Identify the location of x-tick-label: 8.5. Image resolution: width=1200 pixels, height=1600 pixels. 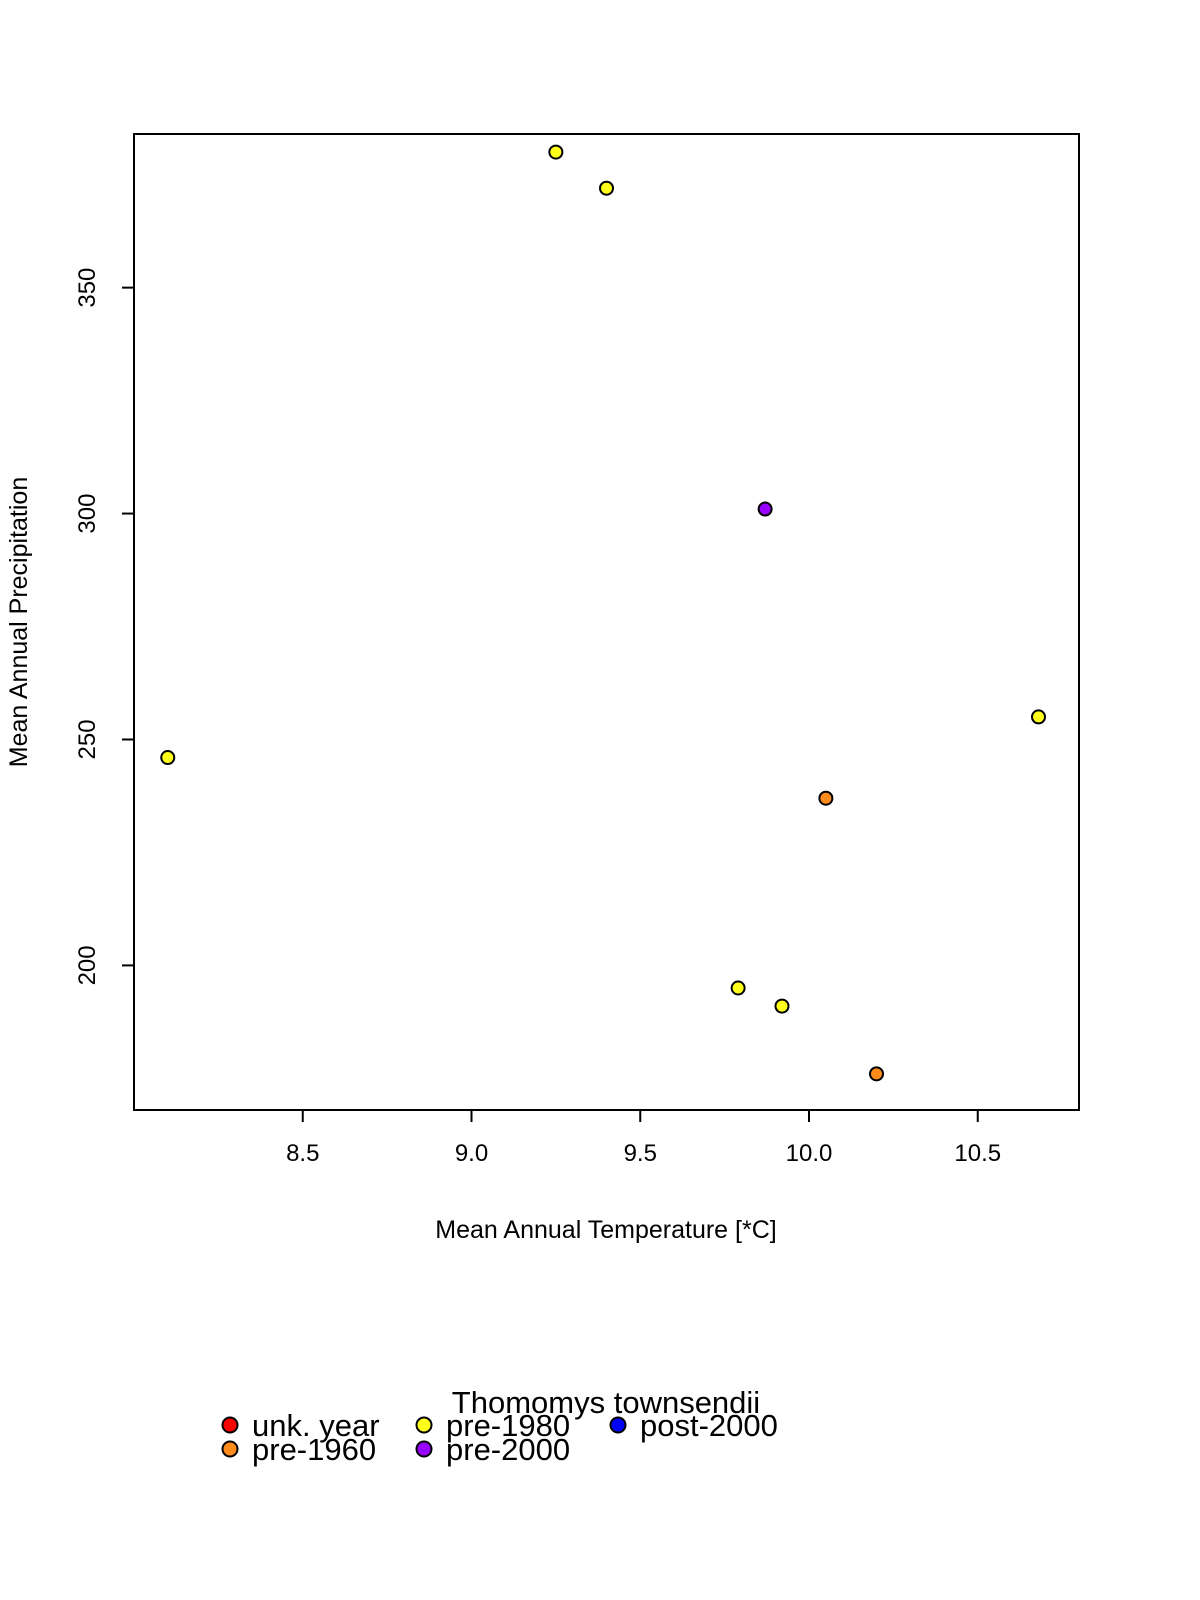
(302, 1153).